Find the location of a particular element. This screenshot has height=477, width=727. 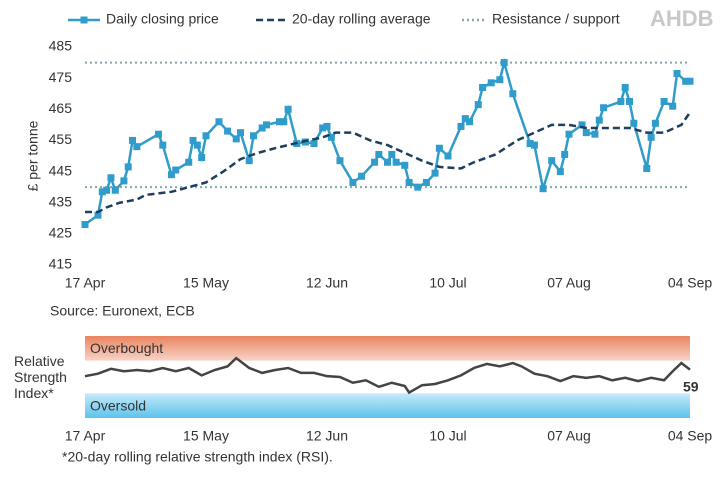

y-tick-label: 485 is located at coordinates (61, 46).